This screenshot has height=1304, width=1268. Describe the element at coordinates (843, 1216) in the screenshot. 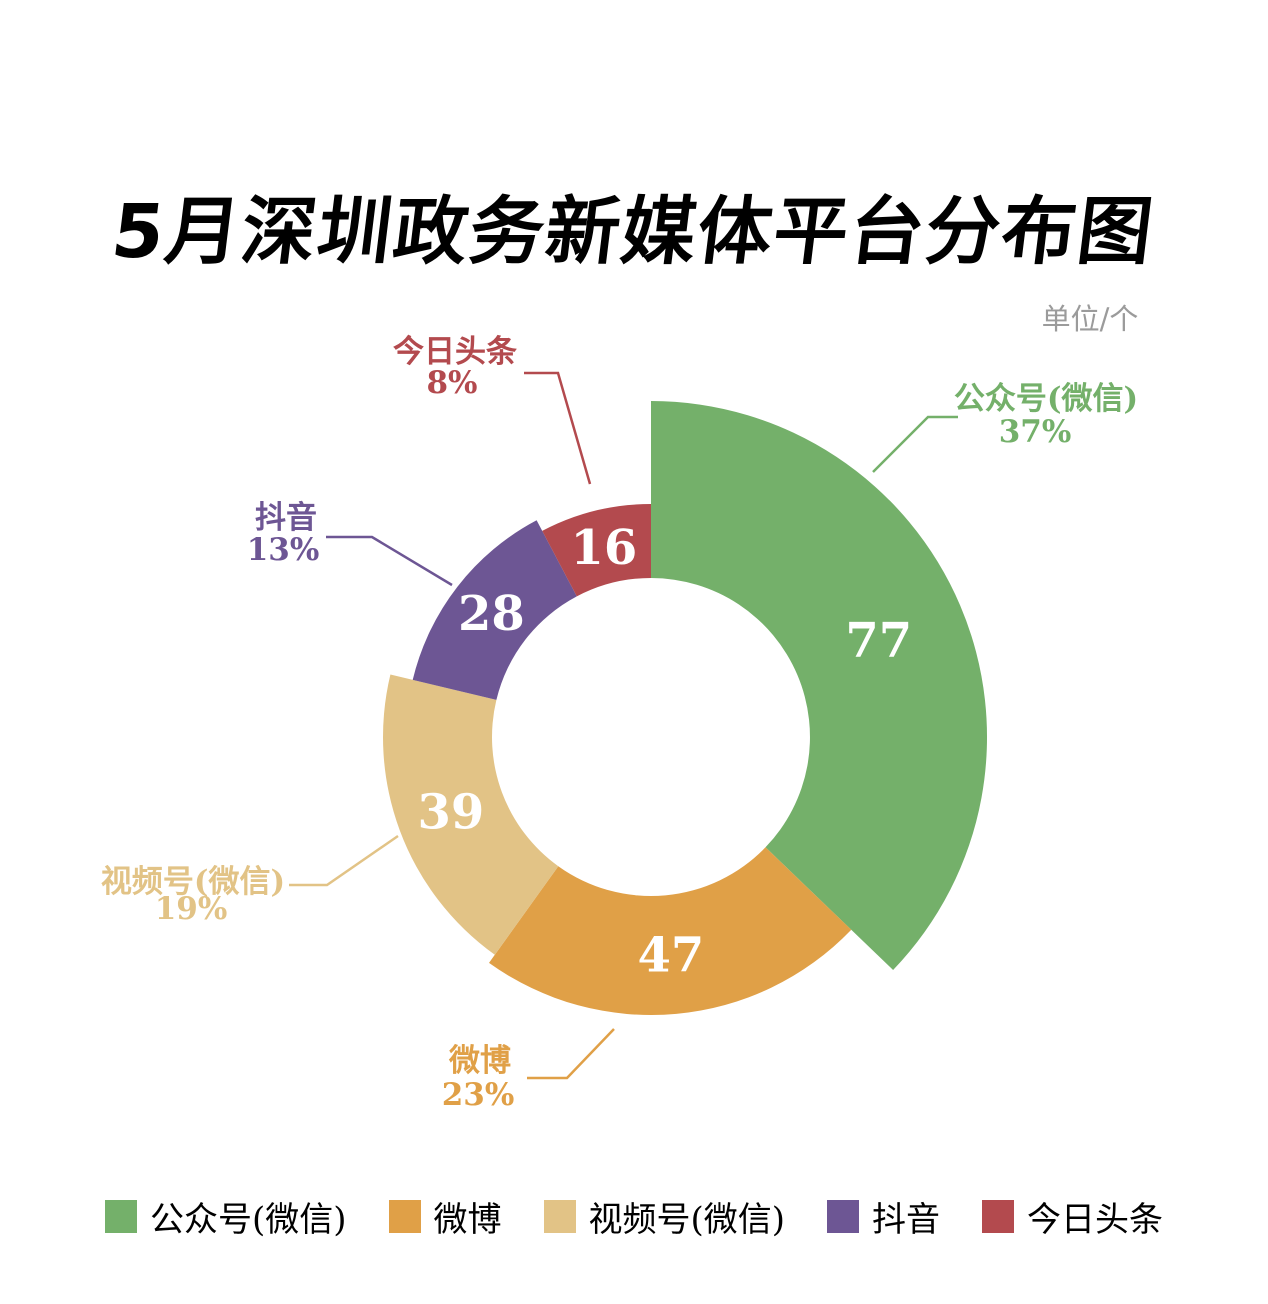

I see `legend-swatch-douyin` at that location.